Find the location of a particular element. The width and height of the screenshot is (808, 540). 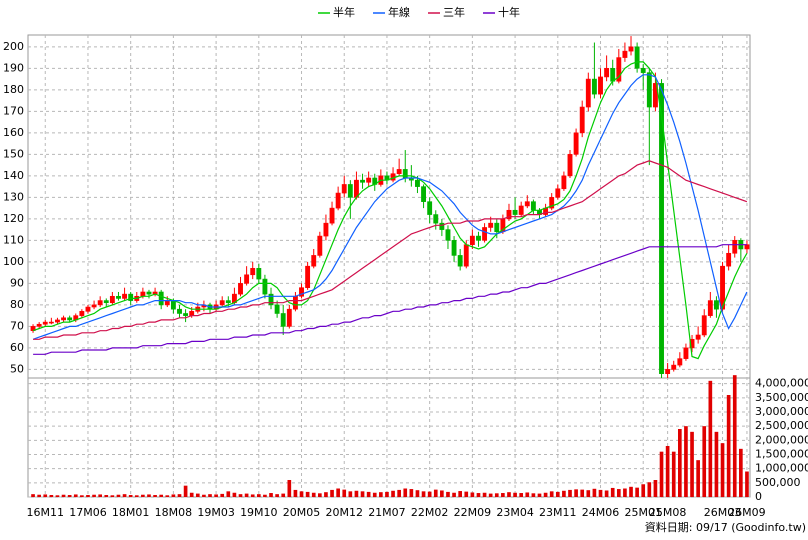

footnote: 資料日期: 09/17 (Goodinfo.tw) is located at coordinates (725, 527).